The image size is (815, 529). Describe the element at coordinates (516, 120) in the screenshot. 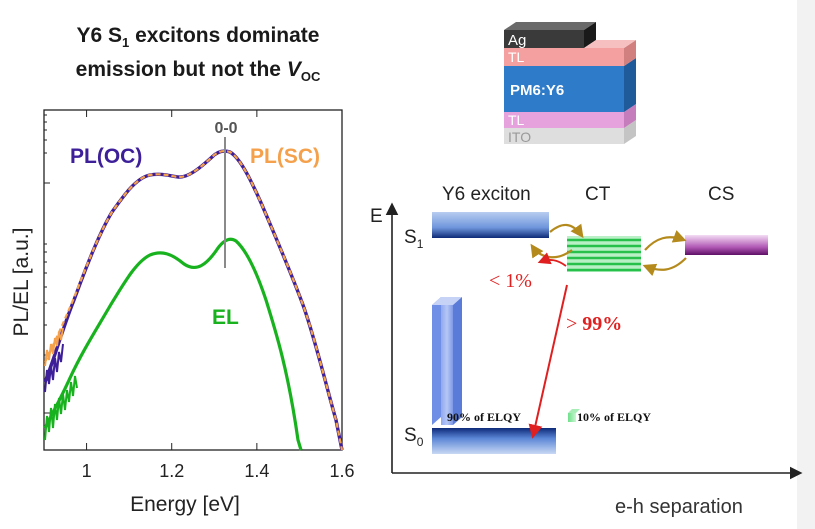

I see `stack-tl-bottom-label: TL` at that location.